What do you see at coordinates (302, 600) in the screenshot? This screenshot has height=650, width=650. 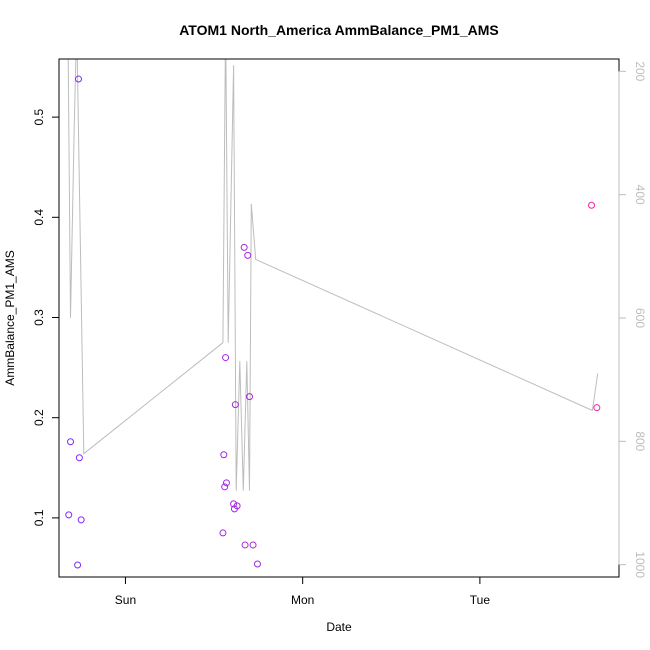 I see `x-tick-label: Mon` at bounding box center [302, 600].